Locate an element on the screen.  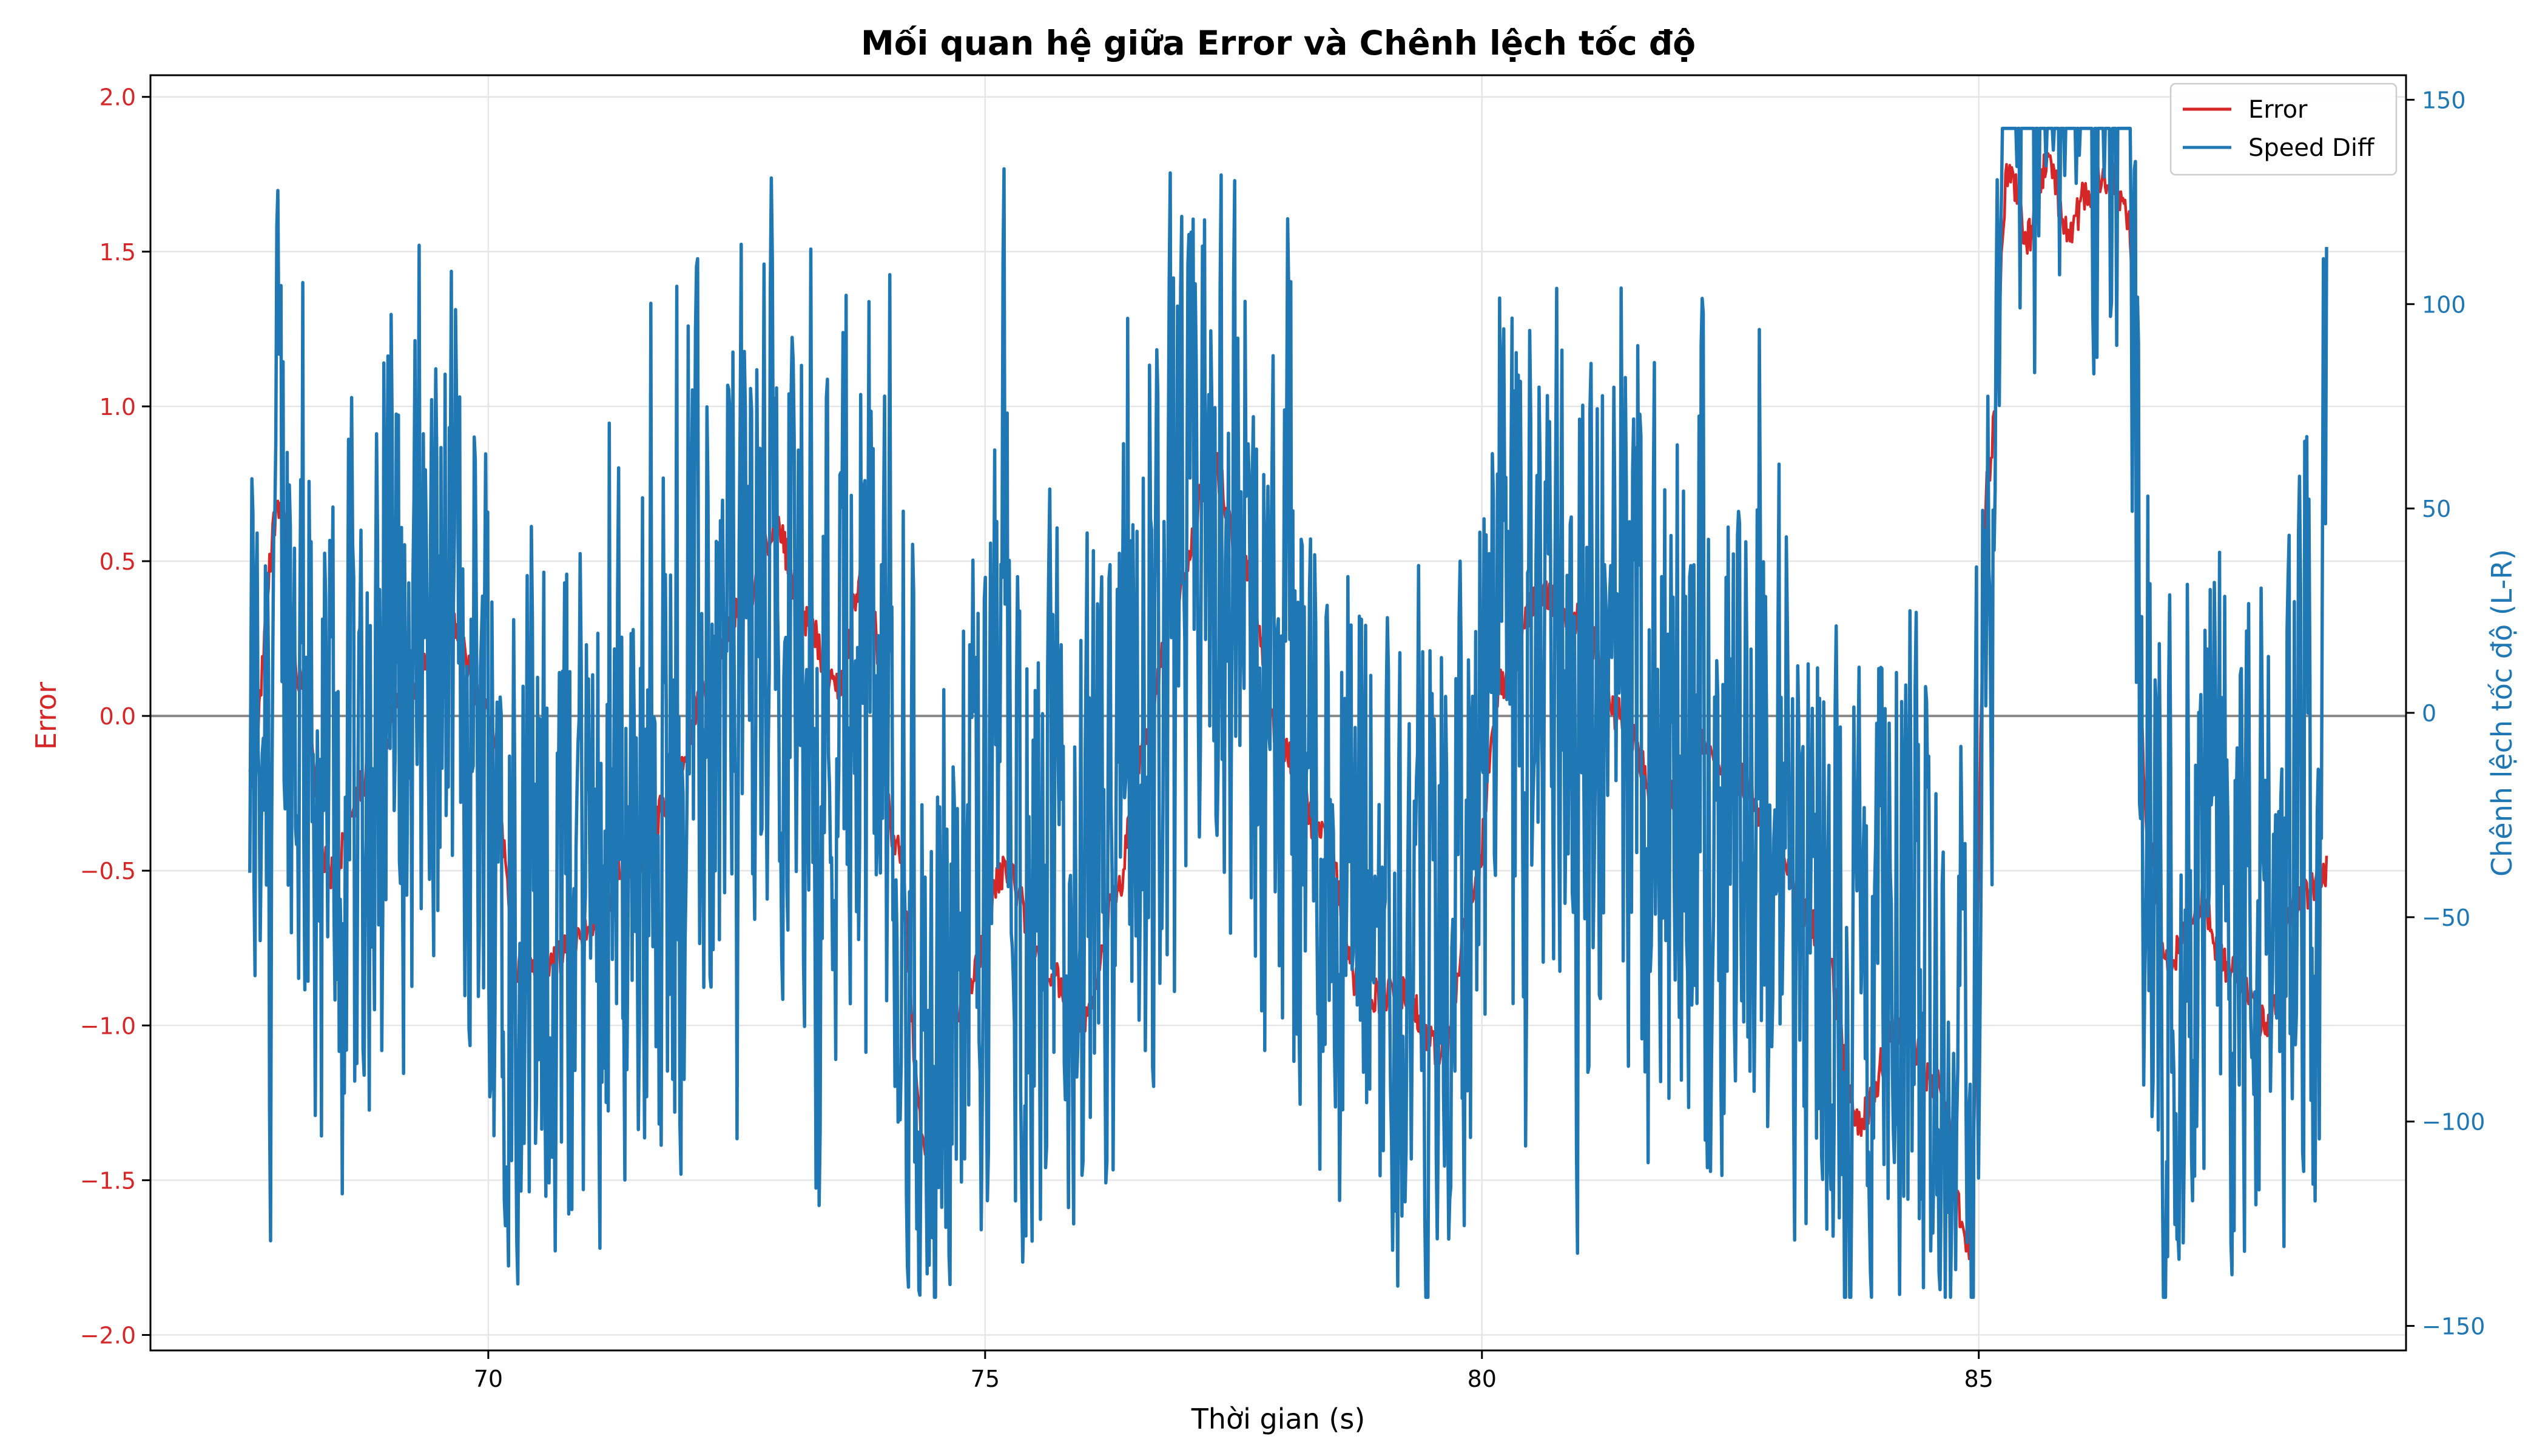
legend: Error Speed Diff is located at coordinates (2283, 129).